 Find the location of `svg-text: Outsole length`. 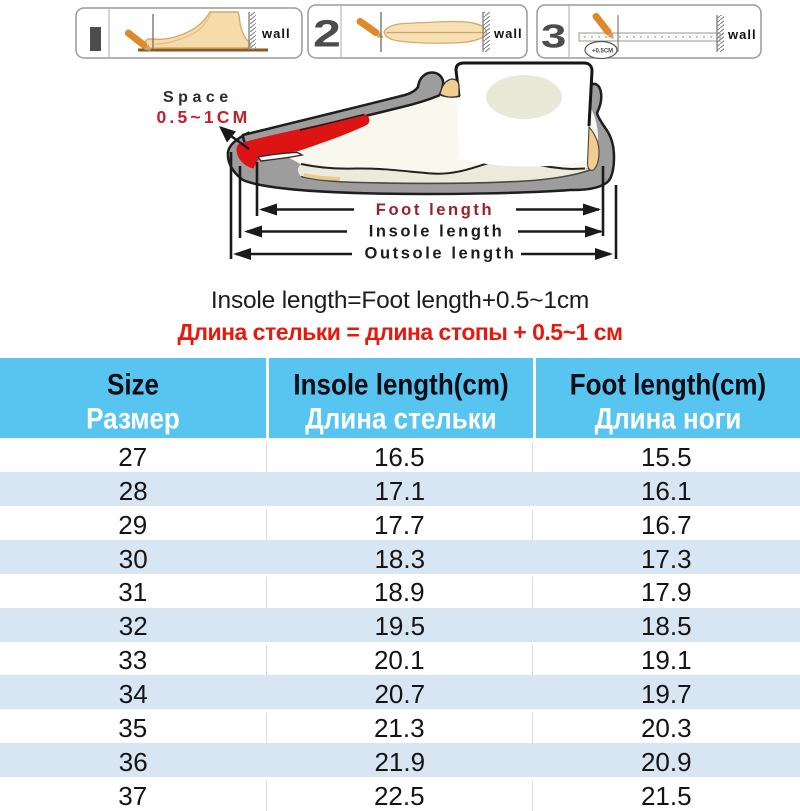

svg-text: Outsole length is located at coordinates (441, 254).